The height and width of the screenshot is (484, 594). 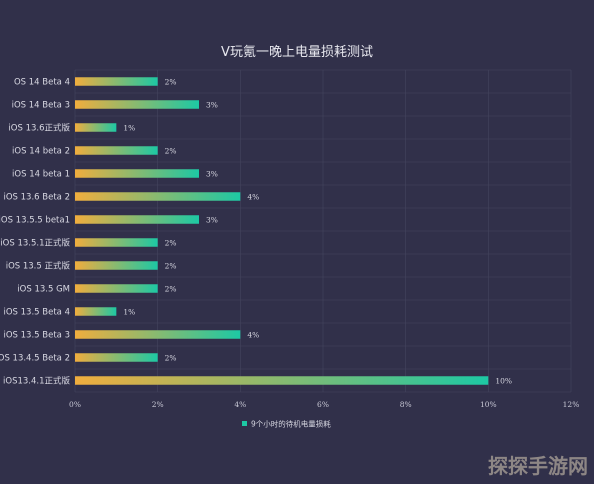 I want to click on category-label: iOS 14 beta 1, so click(x=41, y=175).